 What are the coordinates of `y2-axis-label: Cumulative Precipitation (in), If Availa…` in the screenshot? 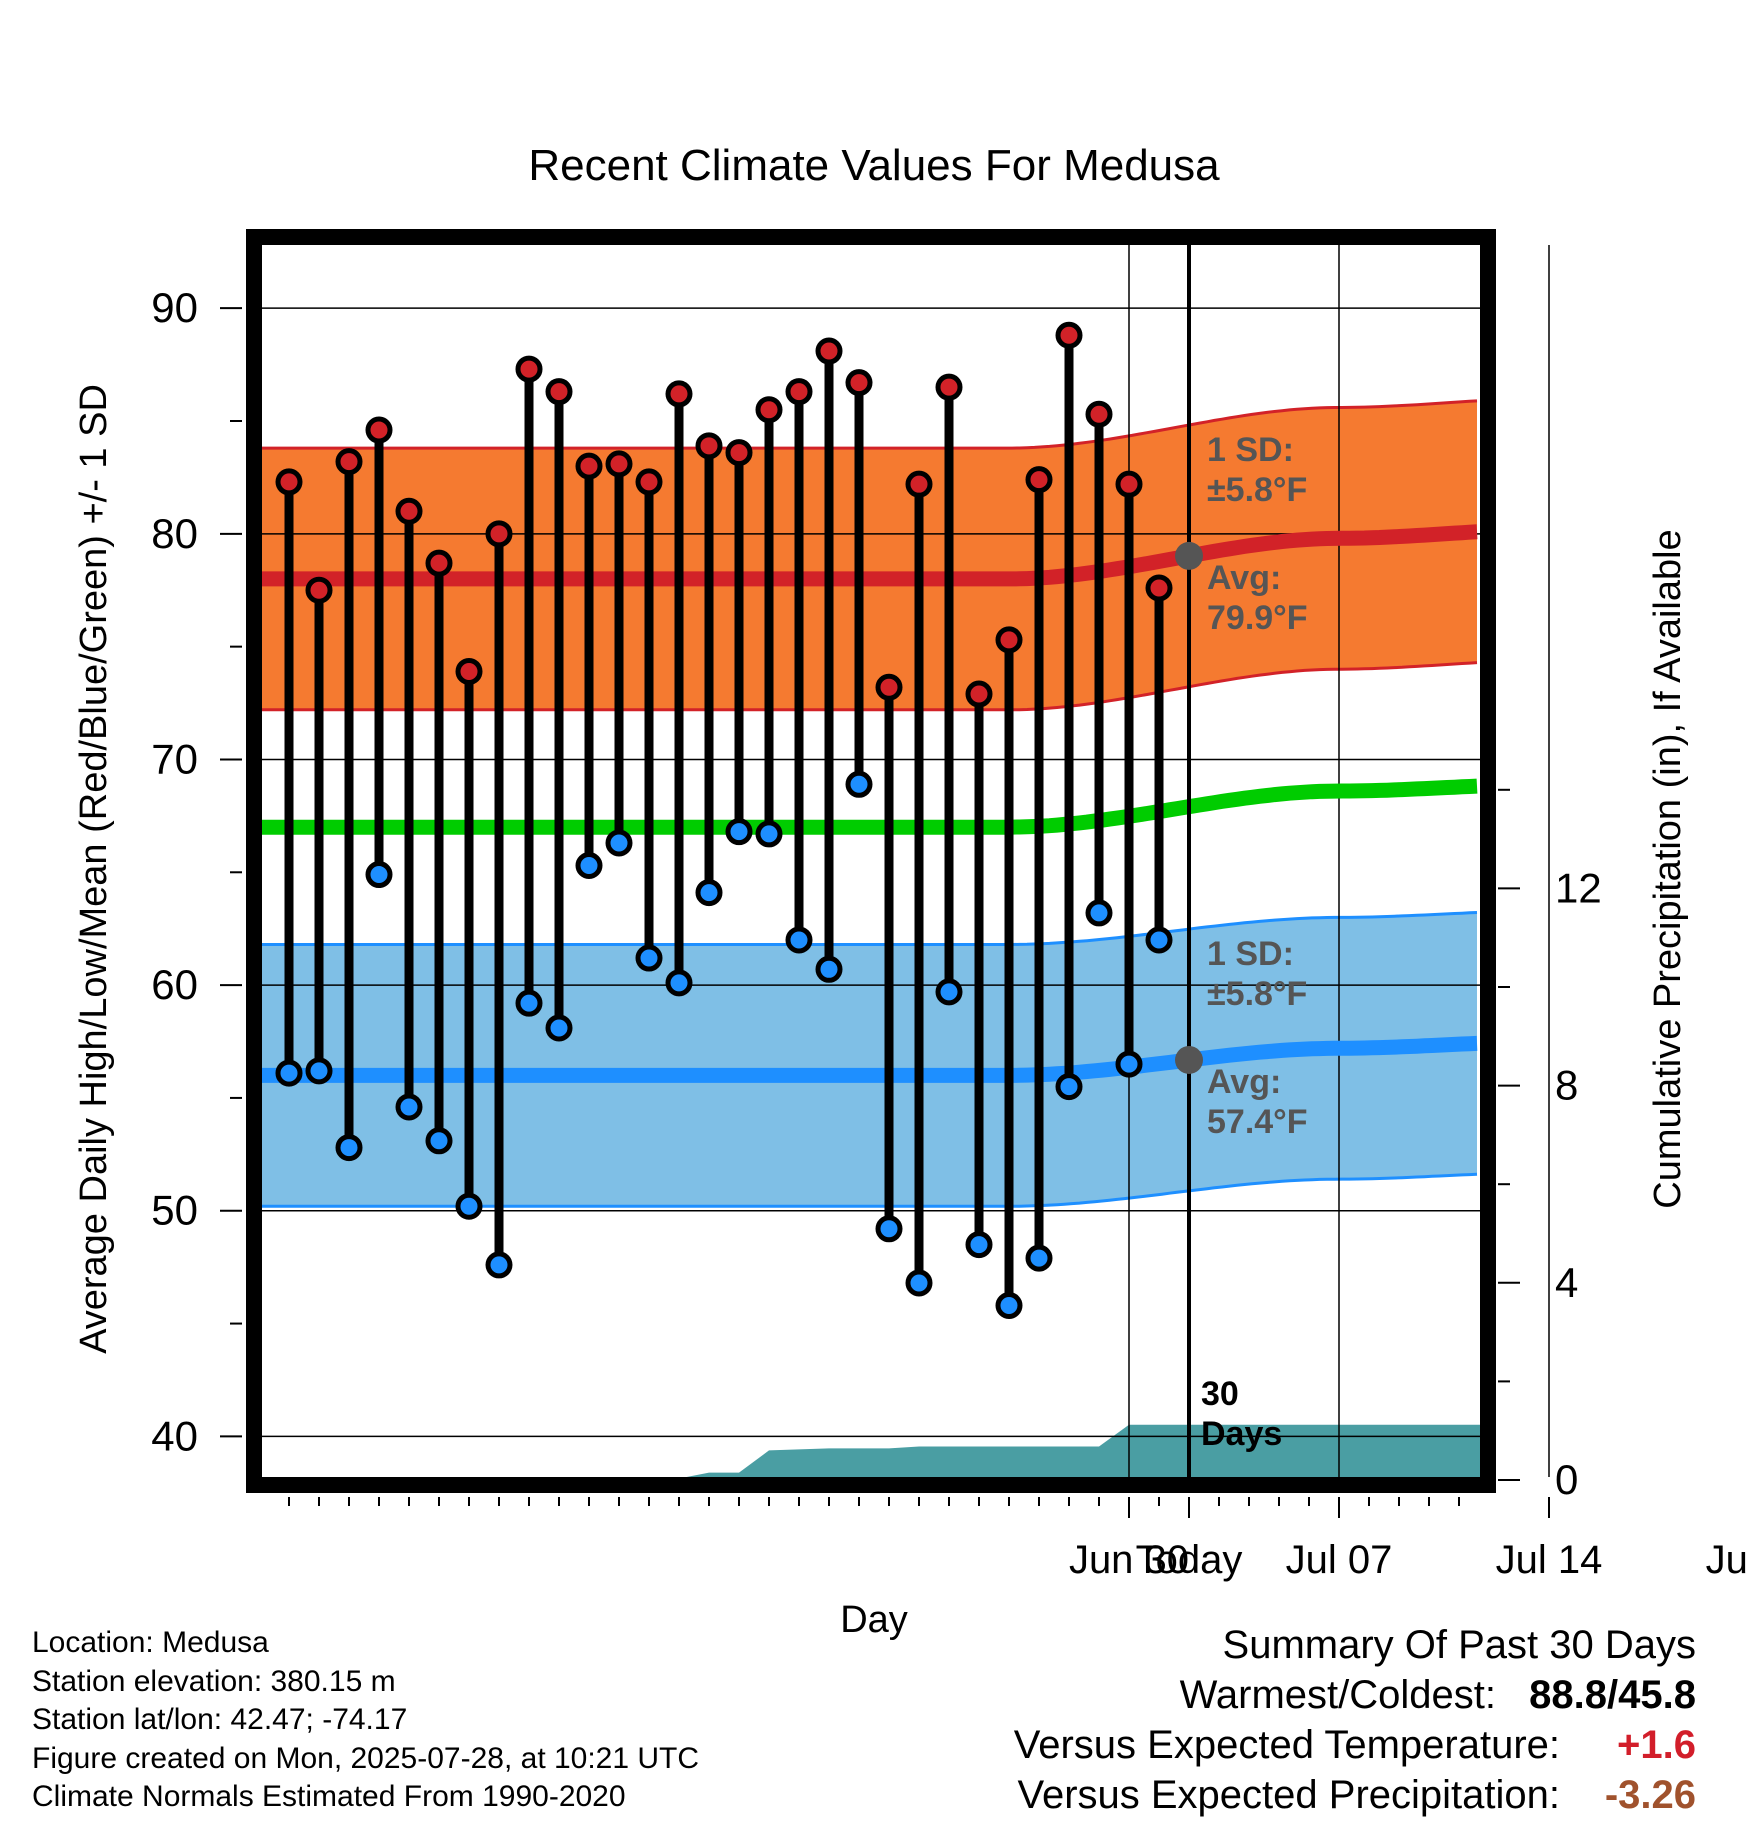 It's located at (1668, 868).